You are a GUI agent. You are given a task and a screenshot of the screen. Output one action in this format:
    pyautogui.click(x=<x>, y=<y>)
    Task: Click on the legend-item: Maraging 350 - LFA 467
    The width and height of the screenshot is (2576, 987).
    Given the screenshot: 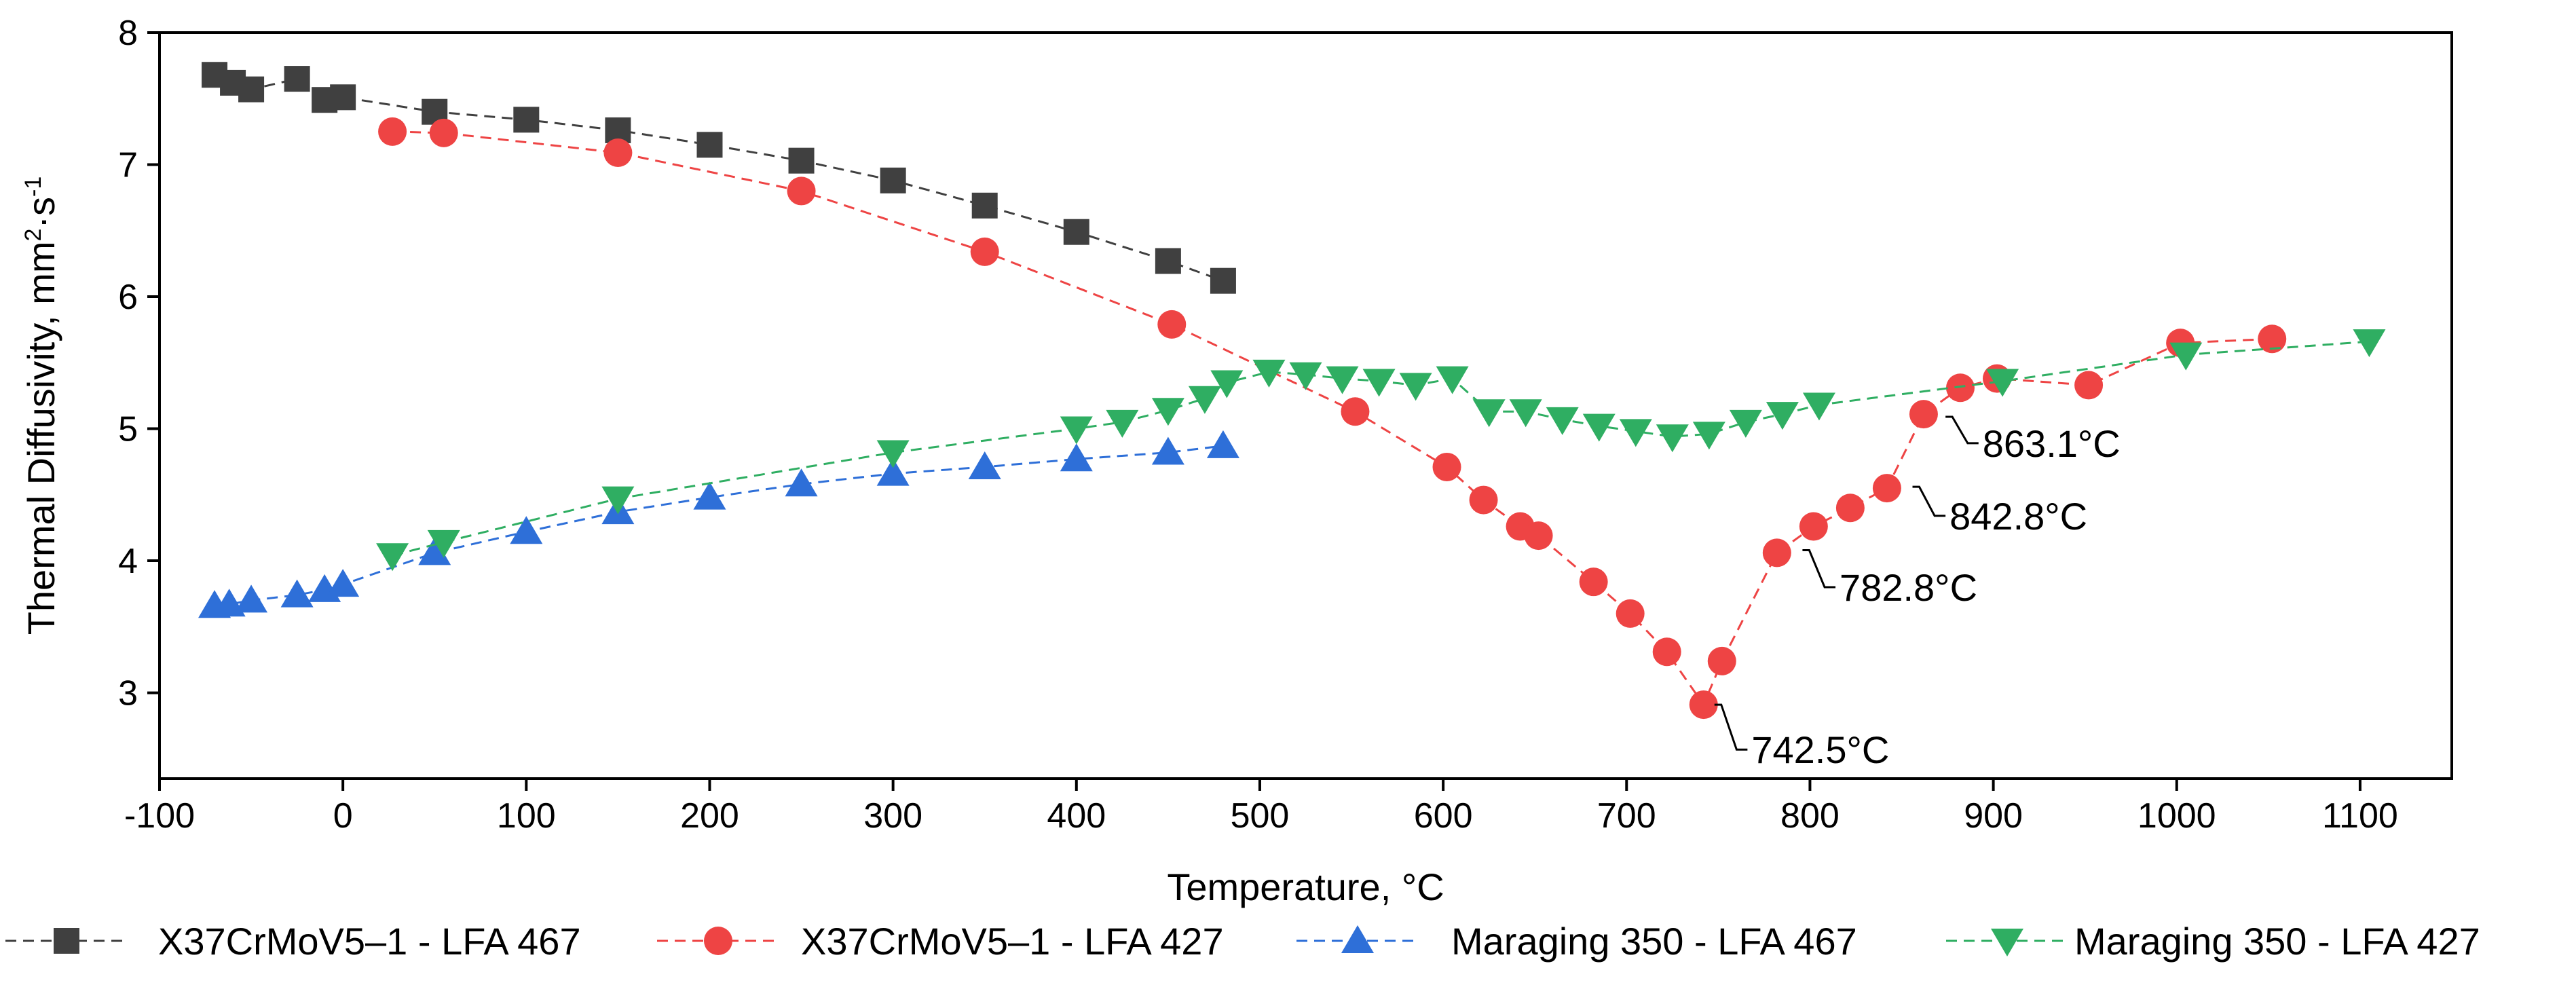 What is the action you would take?
    pyautogui.click(x=1577, y=941)
    